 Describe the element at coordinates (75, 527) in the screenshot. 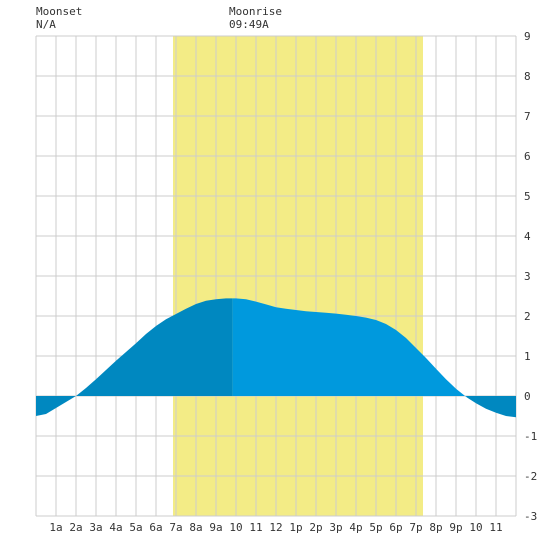

I see `x-tick-label: 2a` at that location.